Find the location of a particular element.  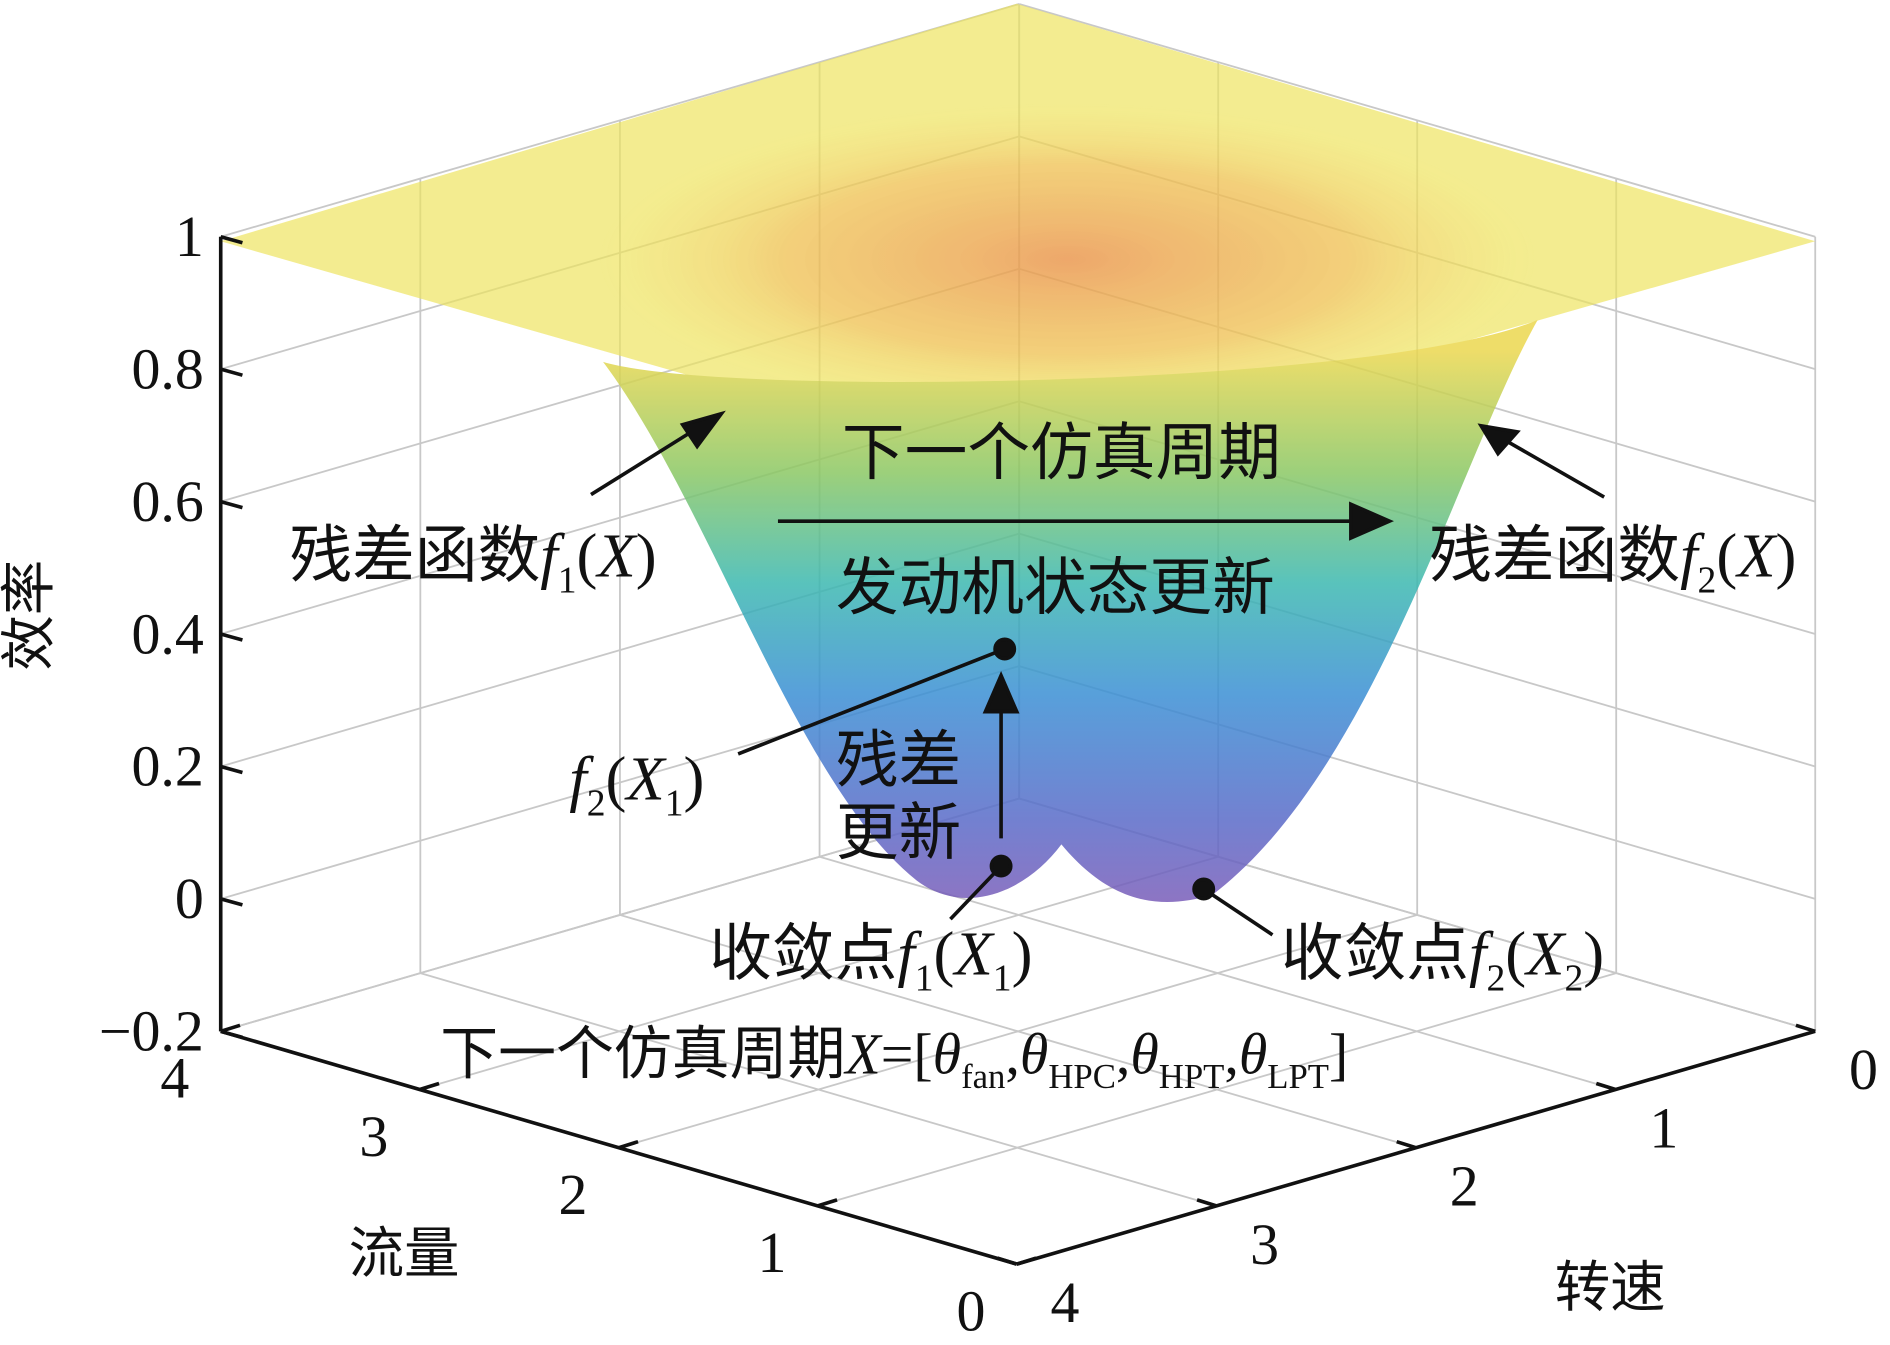

x-tick-label: 0 is located at coordinates (970, 1310).